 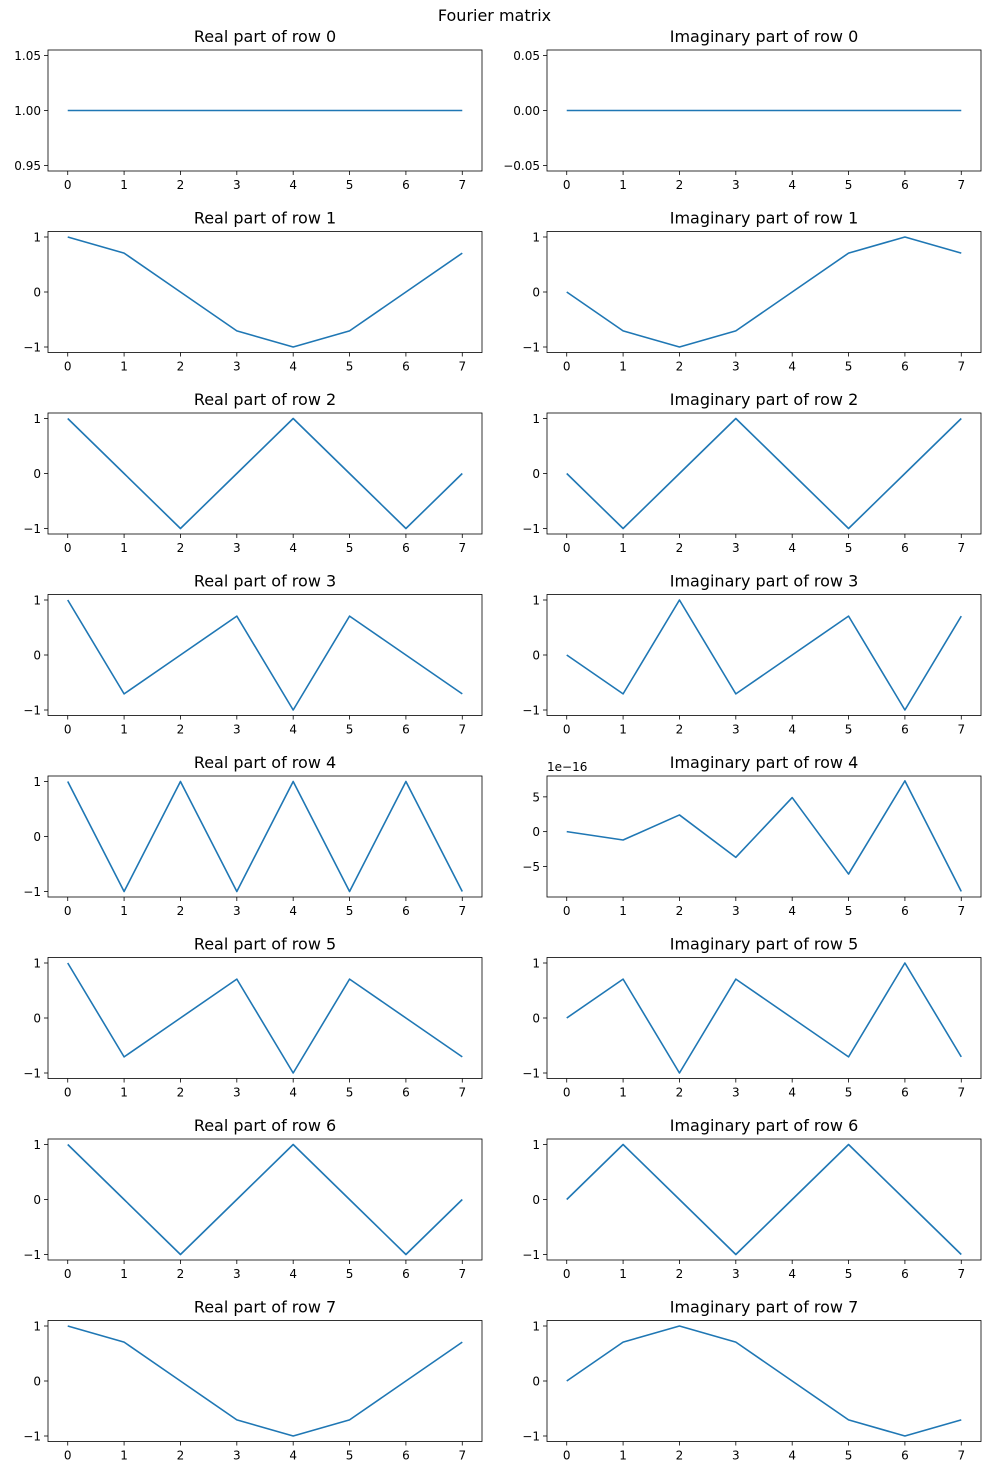 I want to click on chart-4-frame, so click(x=265, y=473).